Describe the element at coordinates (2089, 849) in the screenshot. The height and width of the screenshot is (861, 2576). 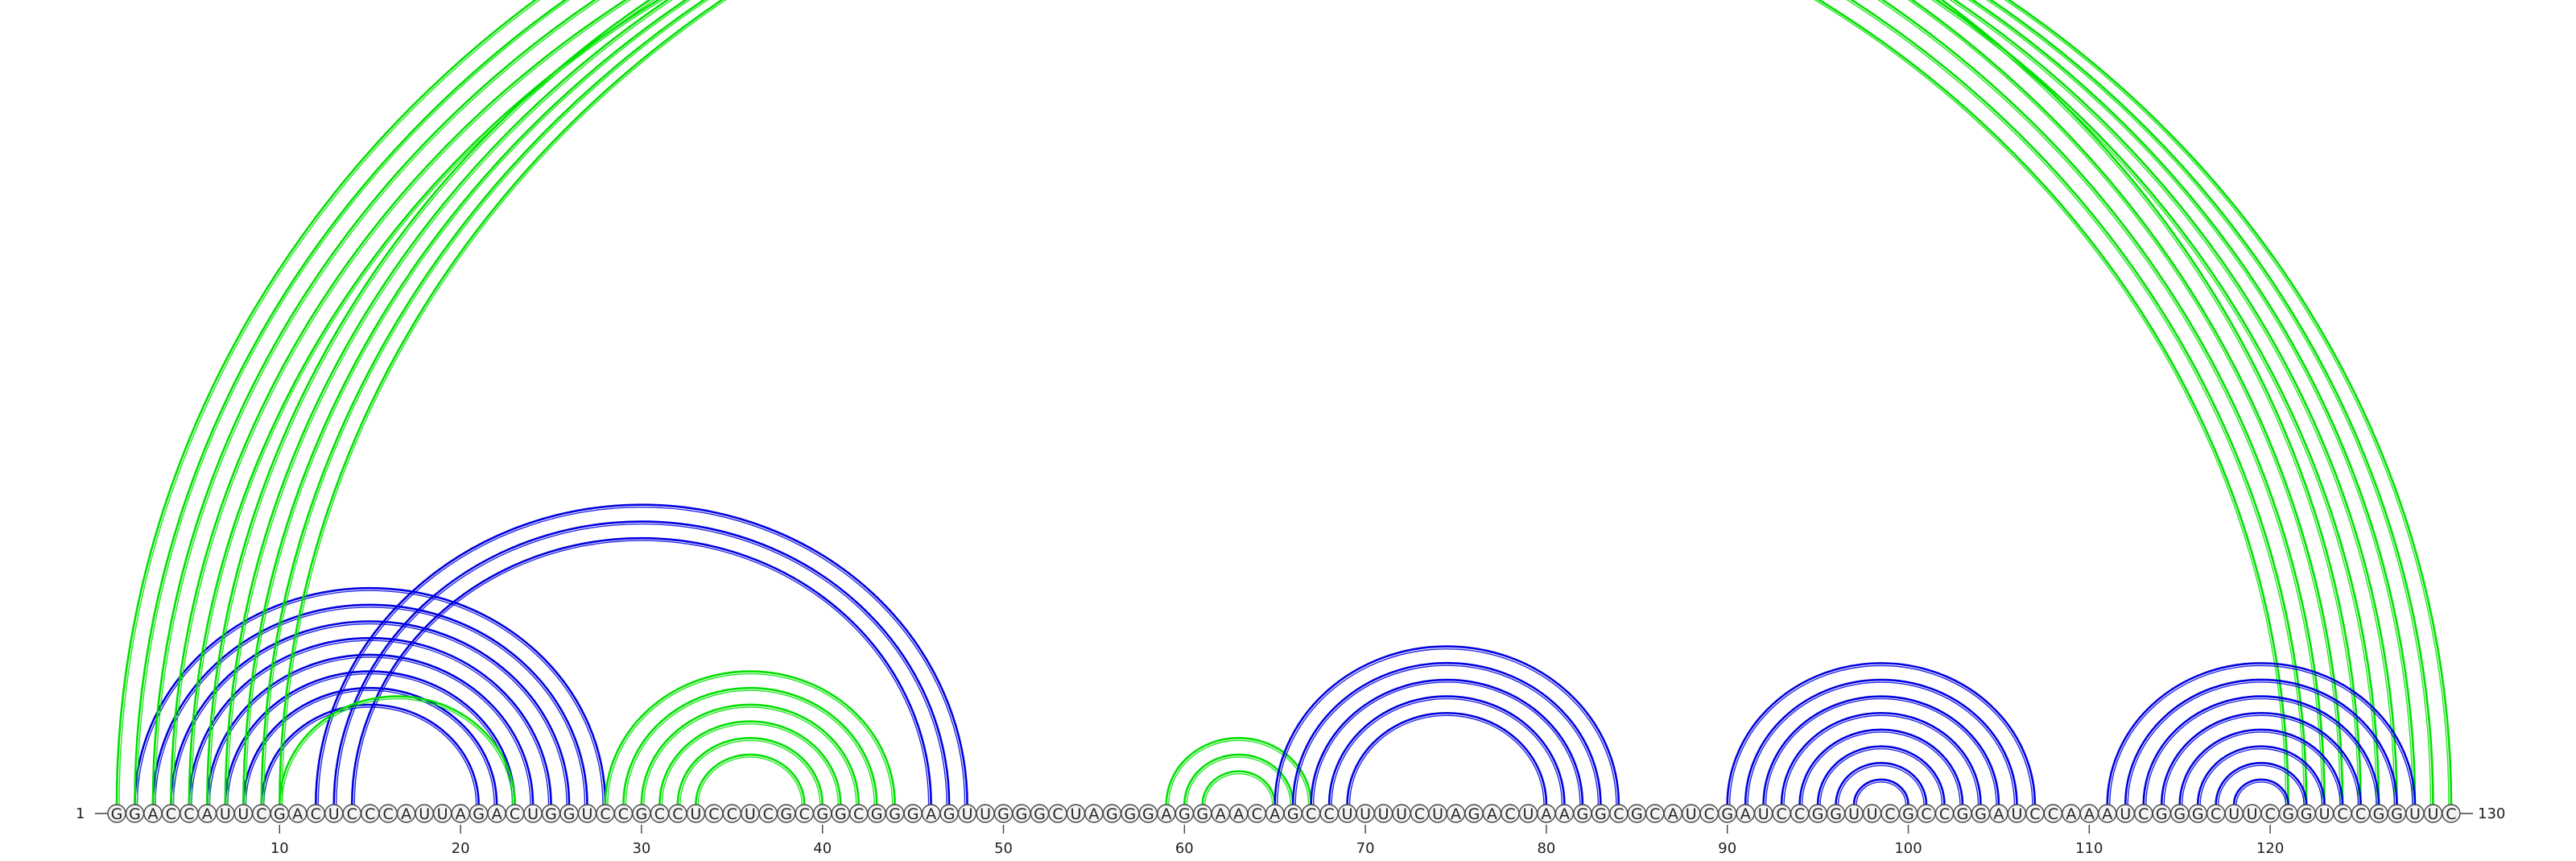
I see `tick-label: 110` at that location.